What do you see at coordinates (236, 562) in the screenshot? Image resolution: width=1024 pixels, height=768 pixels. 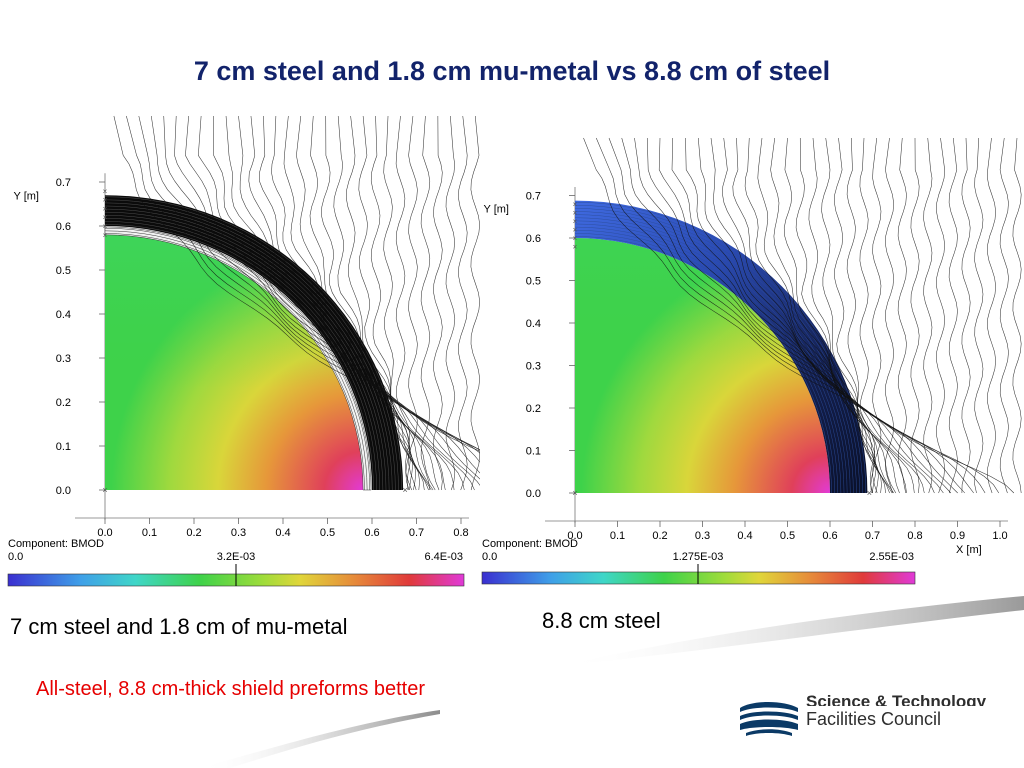 I see `left-colorbar: Component: BMOD 0.0 3.2E-03 6.4E-03` at bounding box center [236, 562].